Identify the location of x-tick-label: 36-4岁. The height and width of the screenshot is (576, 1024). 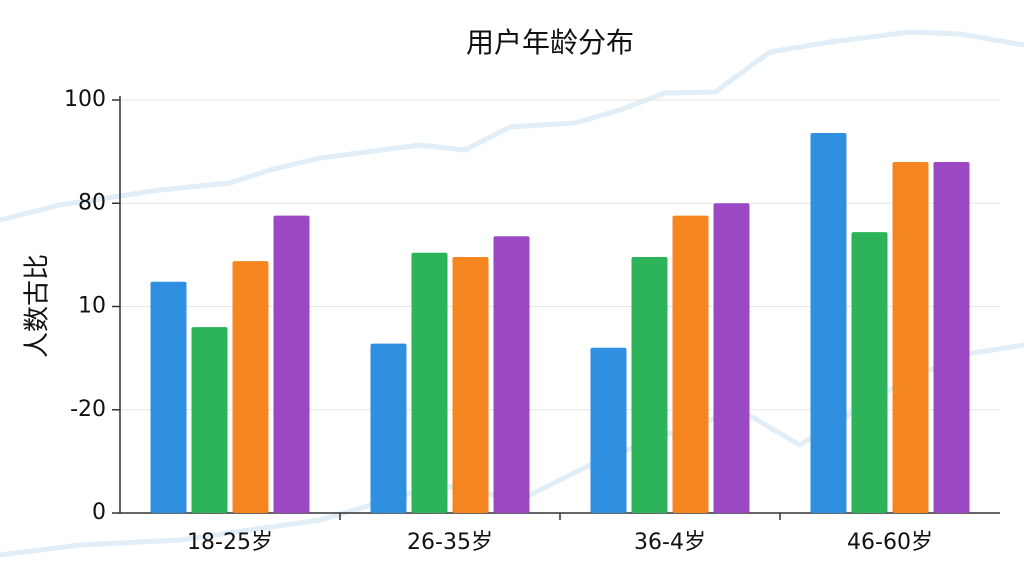
(670, 542).